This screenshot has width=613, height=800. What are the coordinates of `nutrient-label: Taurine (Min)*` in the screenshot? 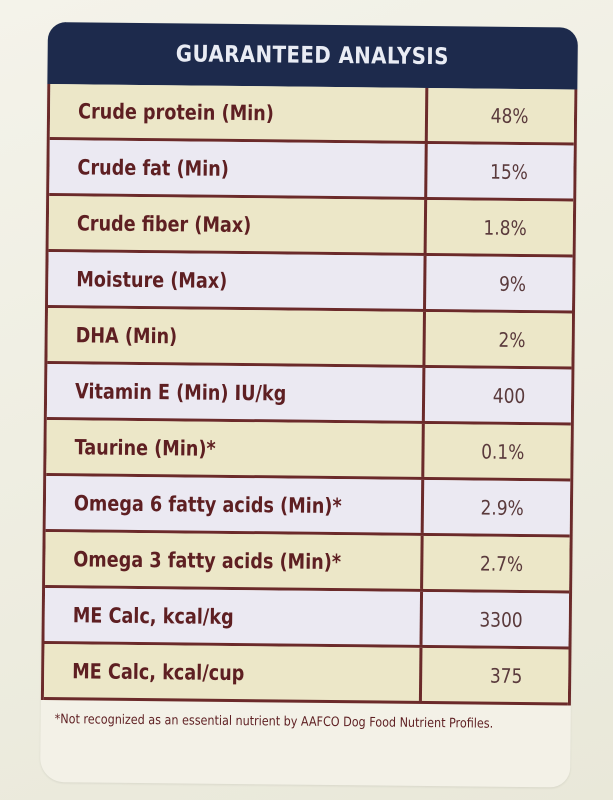 It's located at (235, 448).